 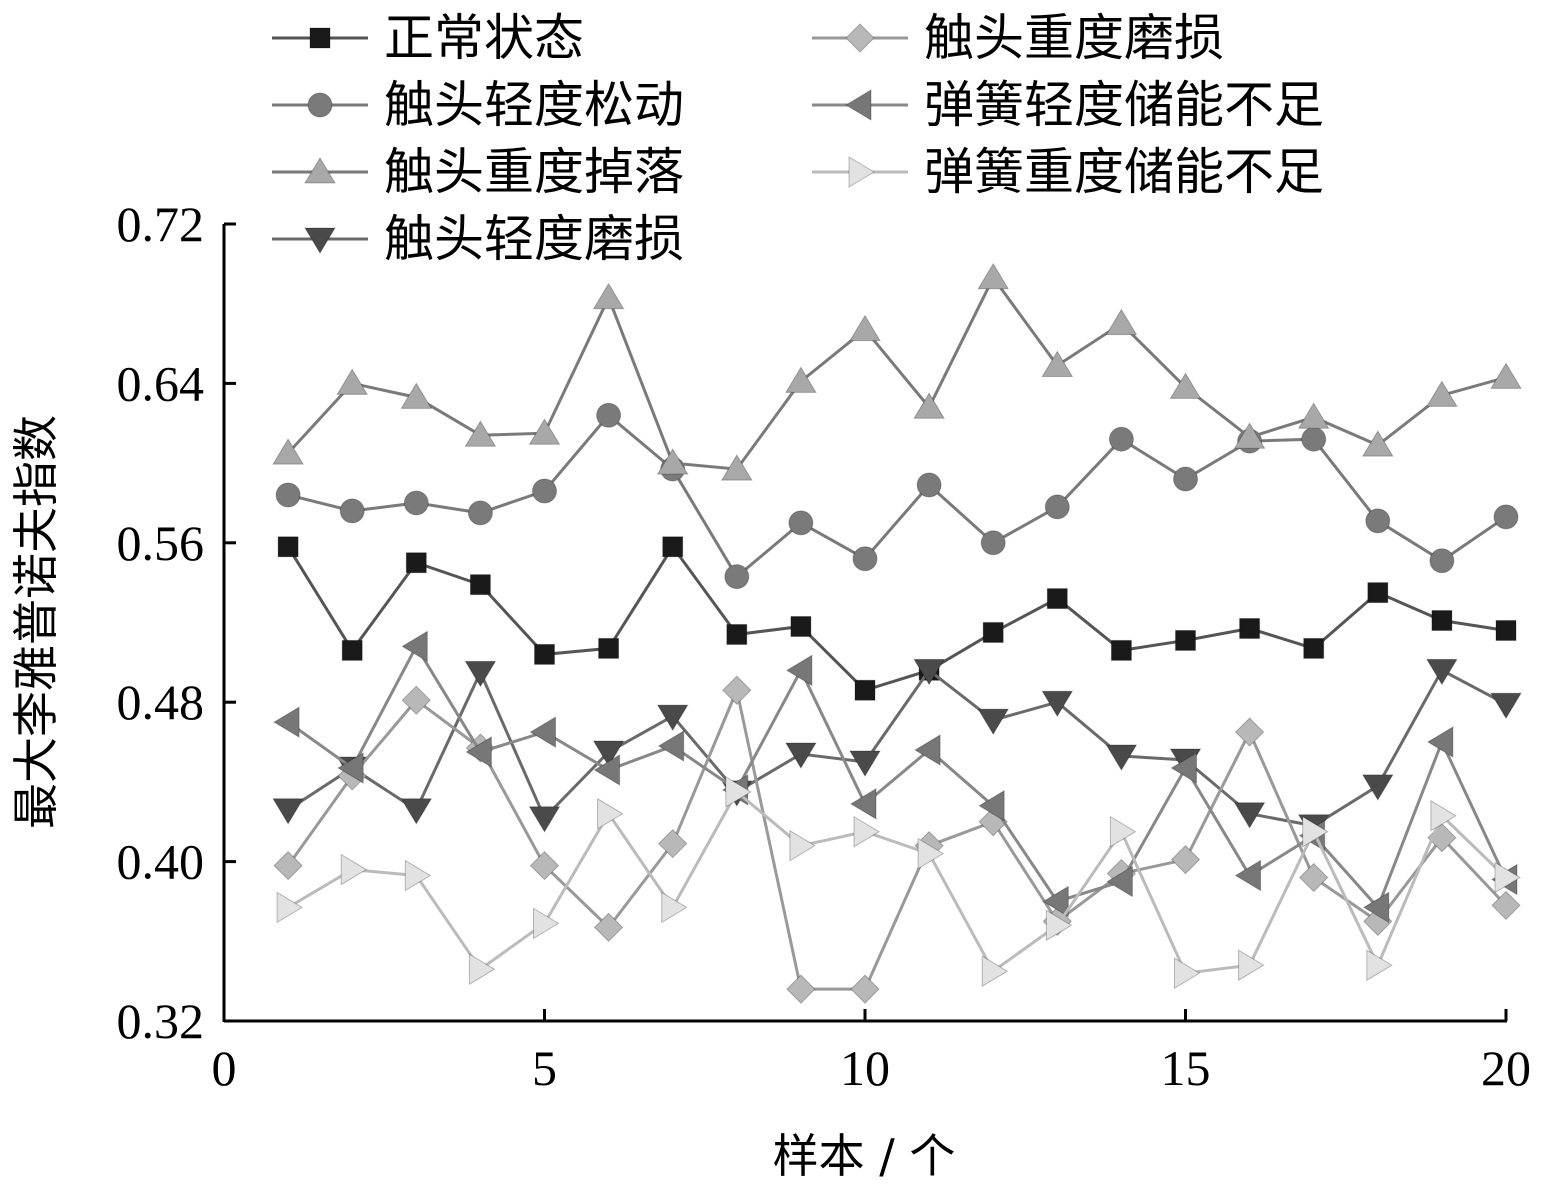 What do you see at coordinates (224, 1068) in the screenshot?
I see `x-tick-label: 0` at bounding box center [224, 1068].